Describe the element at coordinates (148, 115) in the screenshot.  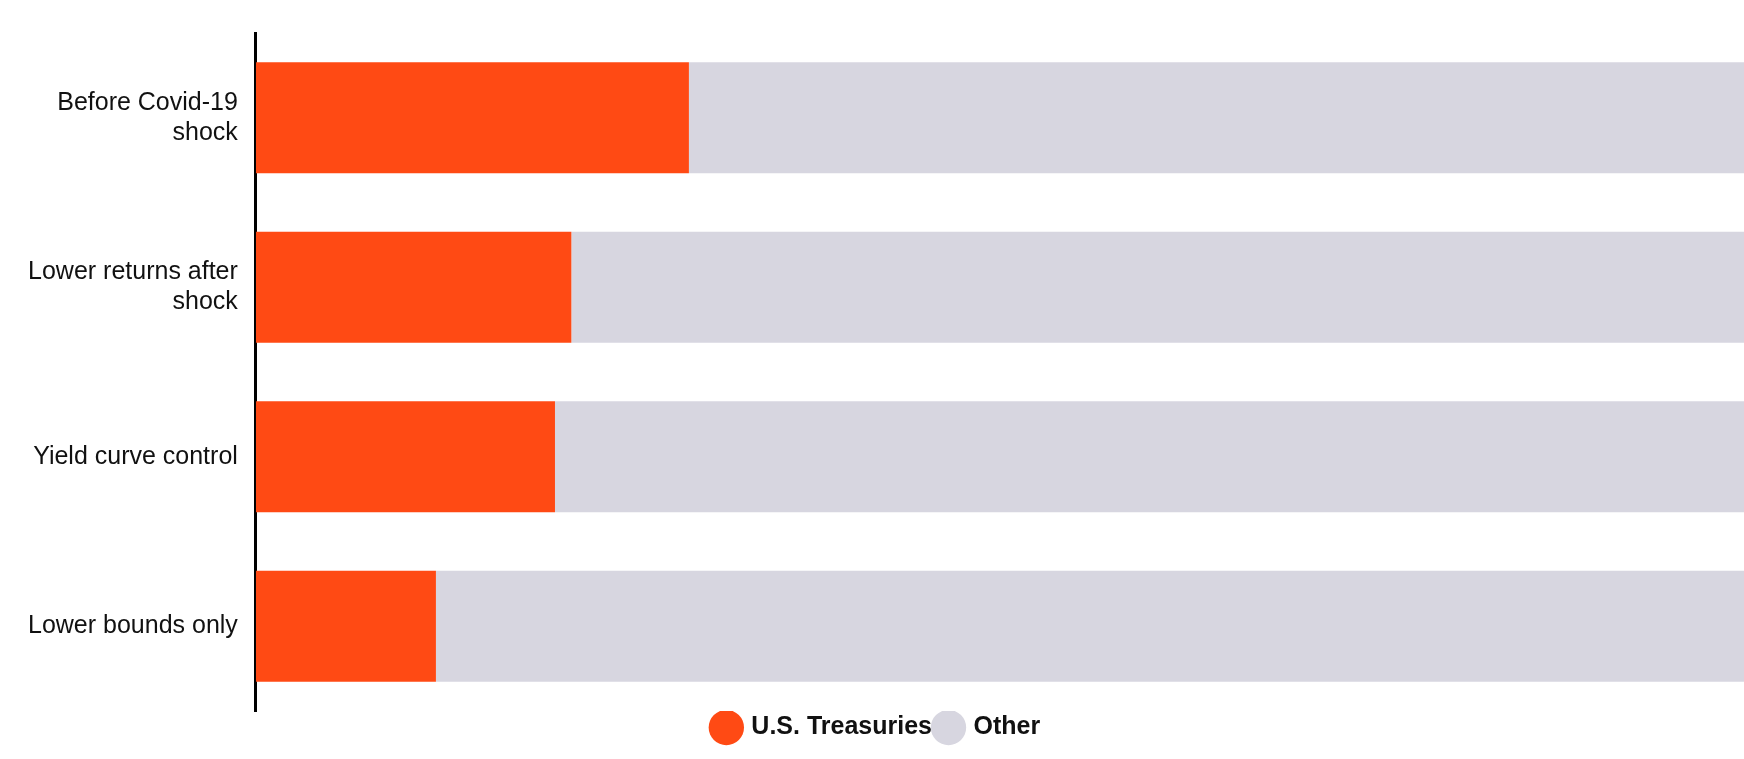
I see `y-tick-label: Before Covid-19 shock` at that location.